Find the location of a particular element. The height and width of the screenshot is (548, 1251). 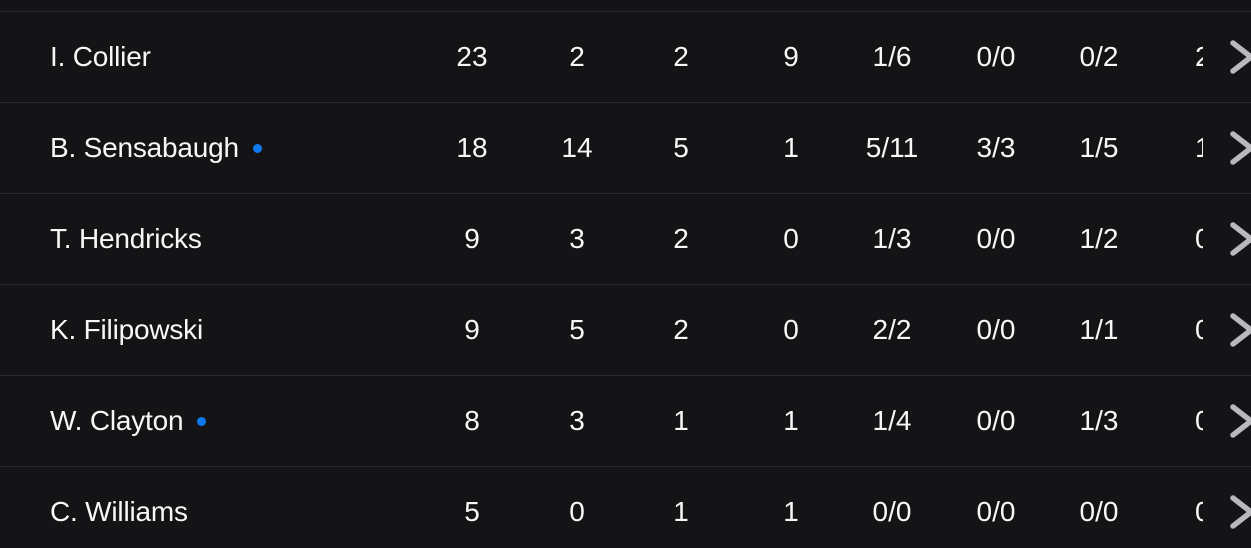

stat-cell: 1/2 is located at coordinates (1099, 238).